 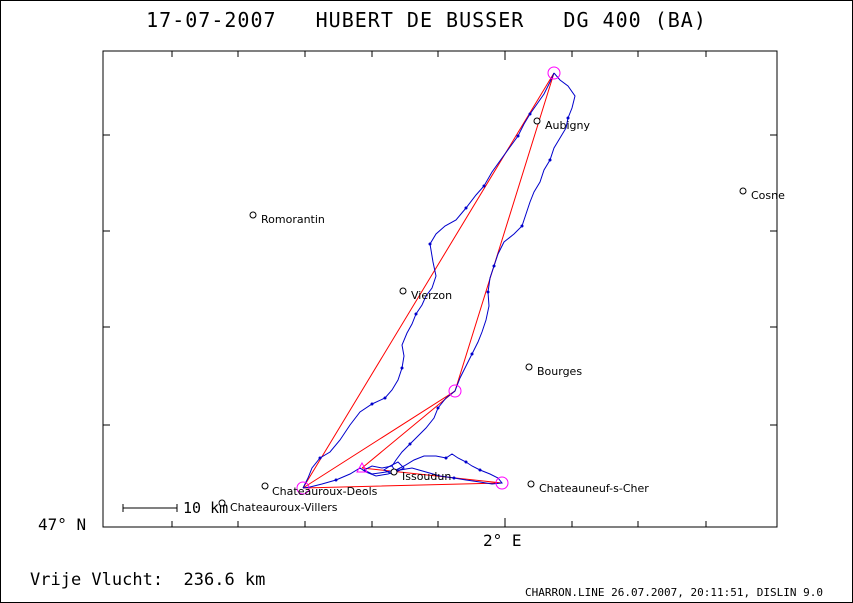 What do you see at coordinates (567, 125) in the screenshot?
I see `svg-text: Aubigny` at bounding box center [567, 125].